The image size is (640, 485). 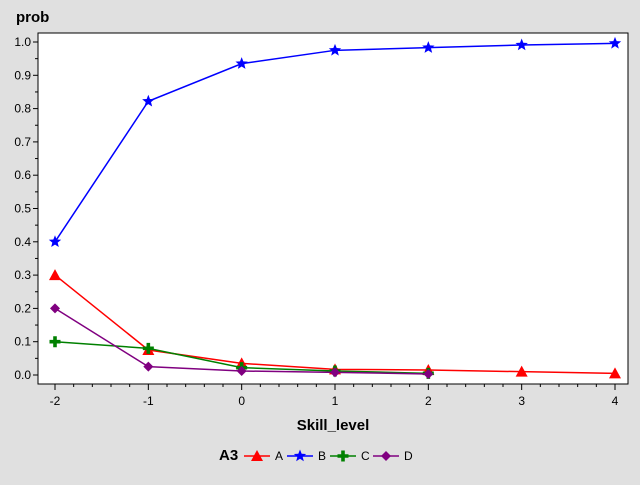 What do you see at coordinates (22, 142) in the screenshot?
I see `y-tick-label: 0.7` at bounding box center [22, 142].